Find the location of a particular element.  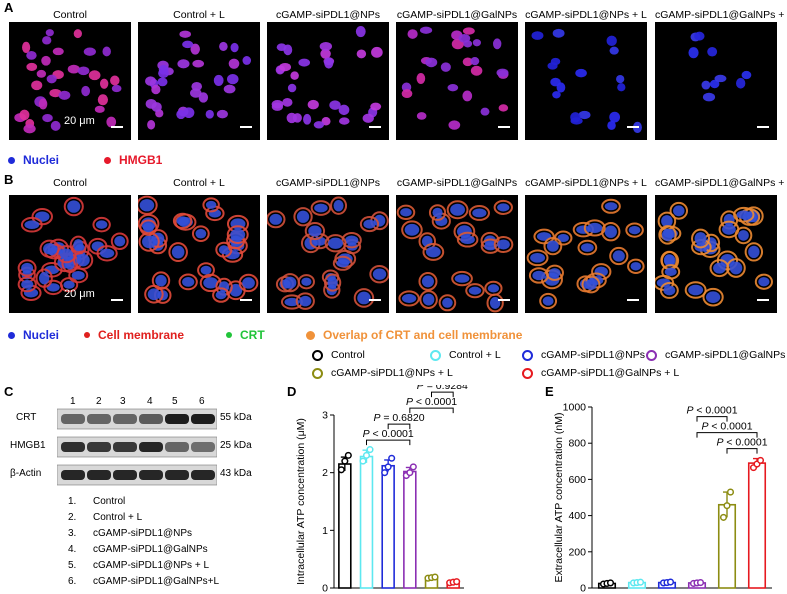

legend-b-overlap: Overlap of CRT and cell membrane is located at coordinates (414, 335).